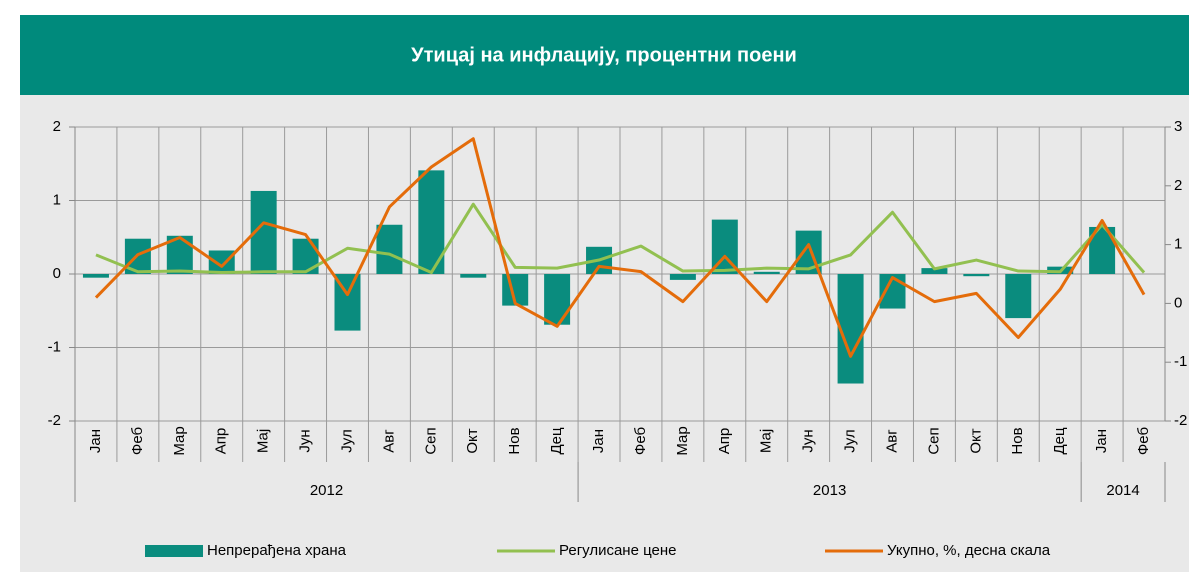  I want to click on y-tick-label: 2, so click(57, 126).